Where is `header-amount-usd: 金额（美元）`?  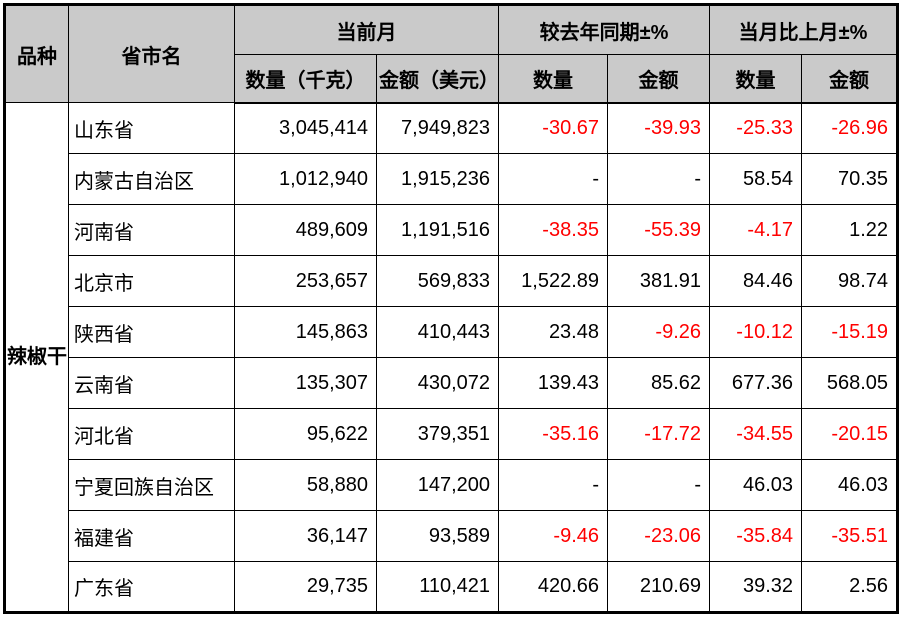 header-amount-usd: 金额（美元） is located at coordinates (437, 79).